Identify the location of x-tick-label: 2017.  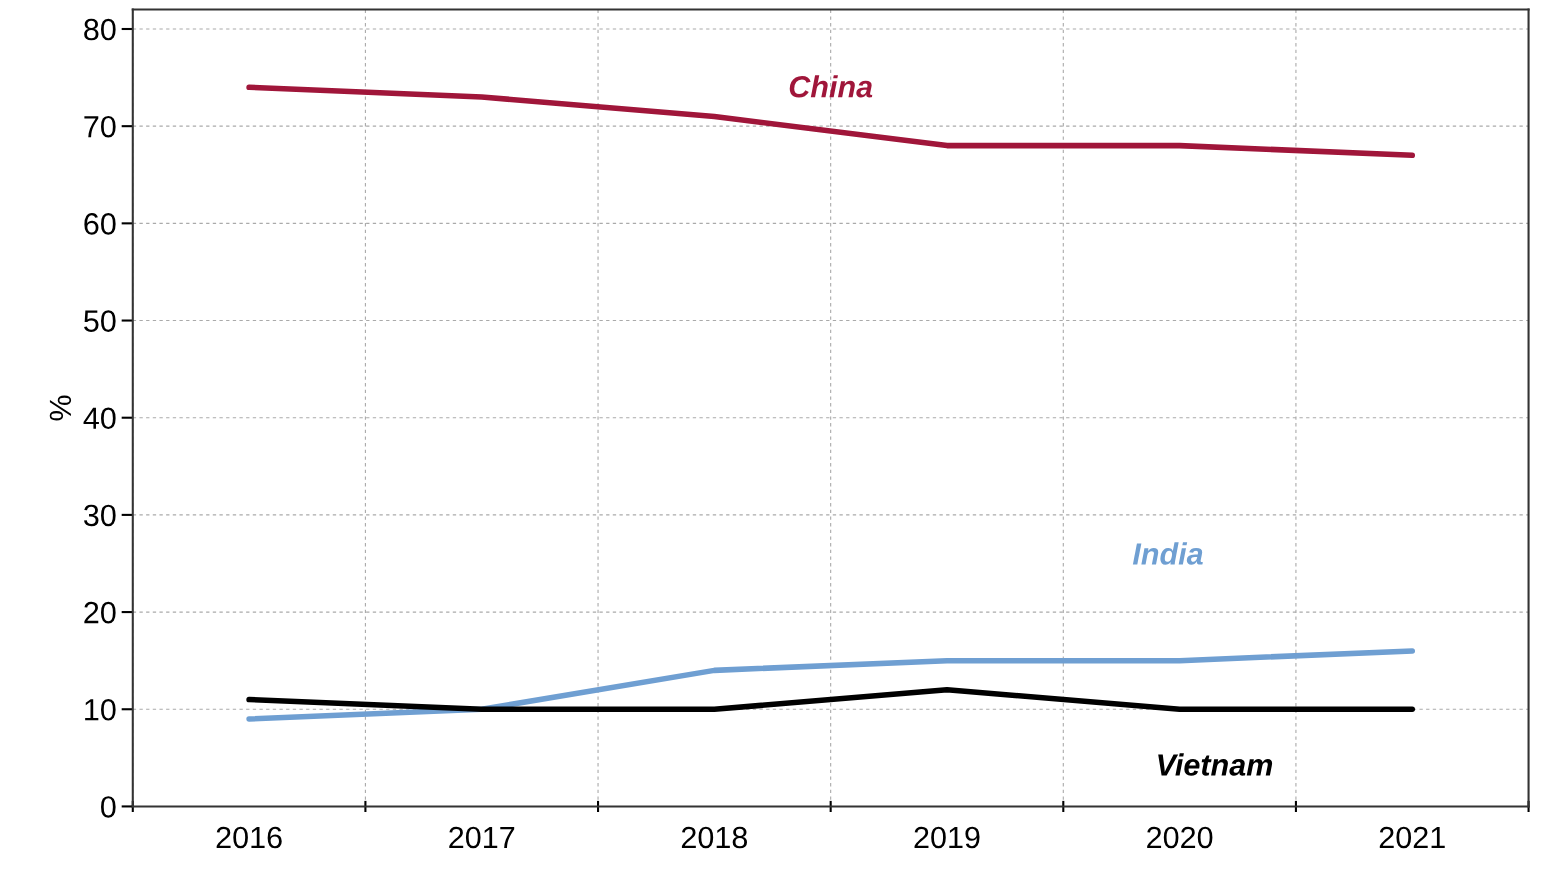
(482, 837).